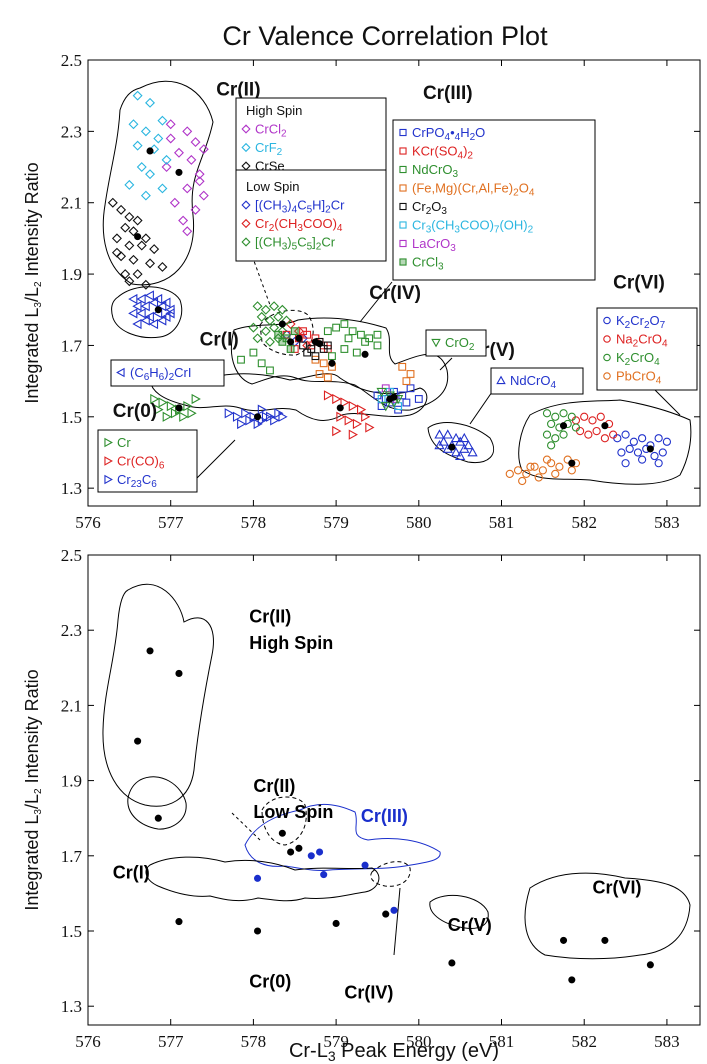  What do you see at coordinates (561, 429) in the screenshot?
I see `top-series-k2cro4` at bounding box center [561, 429].